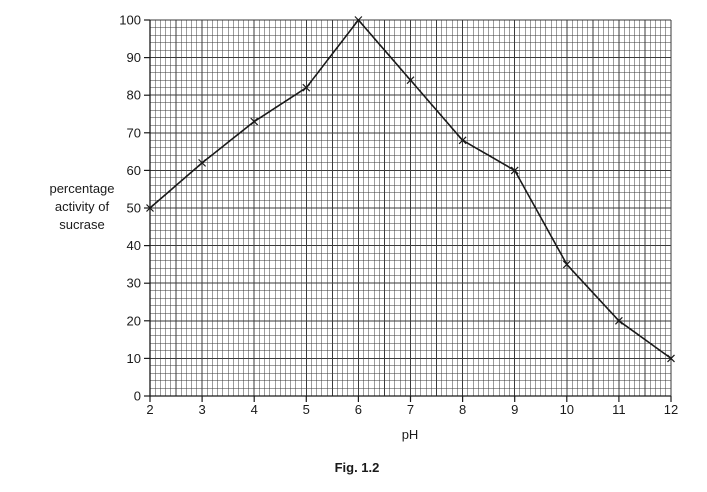 This screenshot has width=707, height=492. Describe the element at coordinates (134, 57) in the screenshot. I see `y-tick-label: 90` at that location.